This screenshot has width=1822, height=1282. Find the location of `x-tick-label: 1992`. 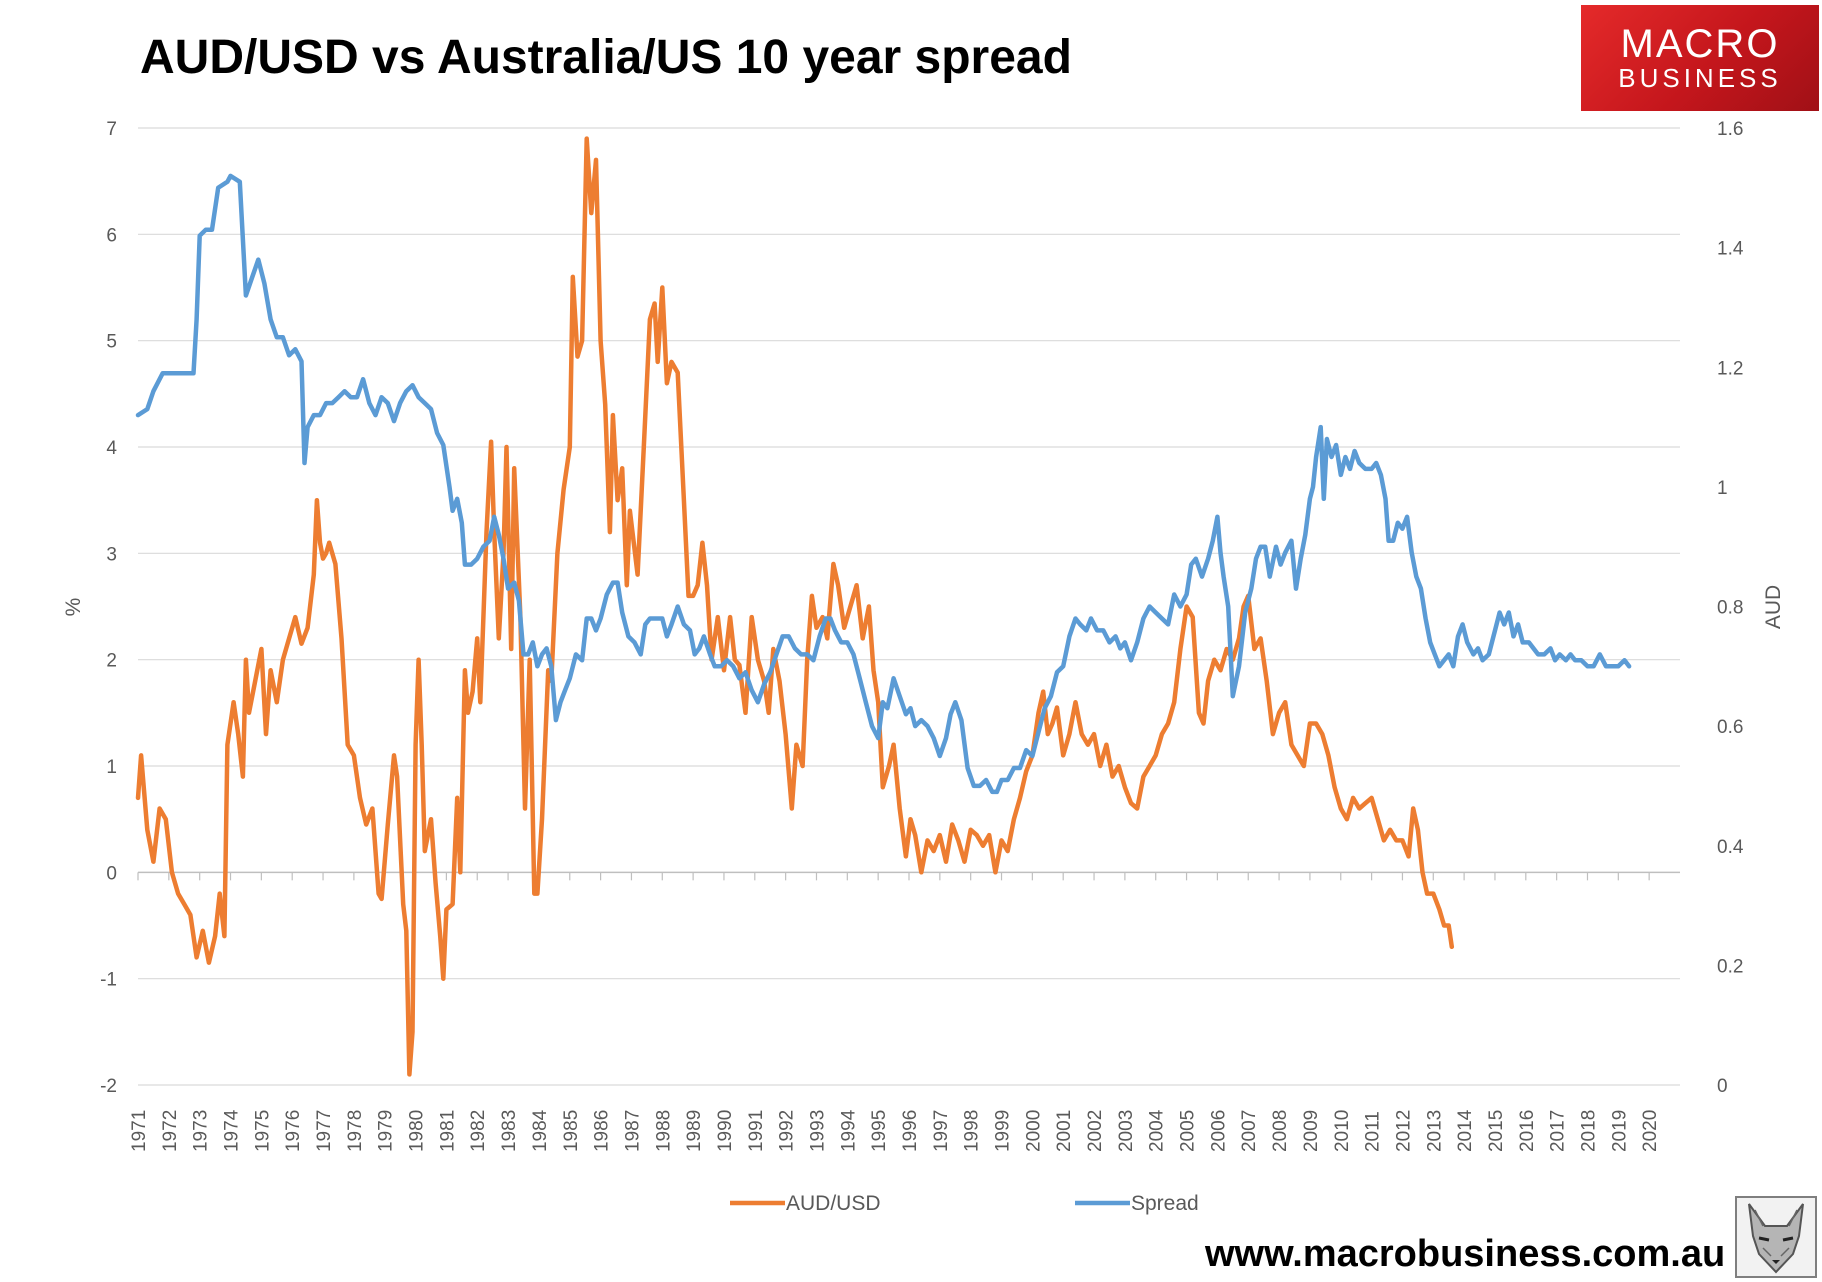

x-tick-label: 1992 is located at coordinates (787, 1131).